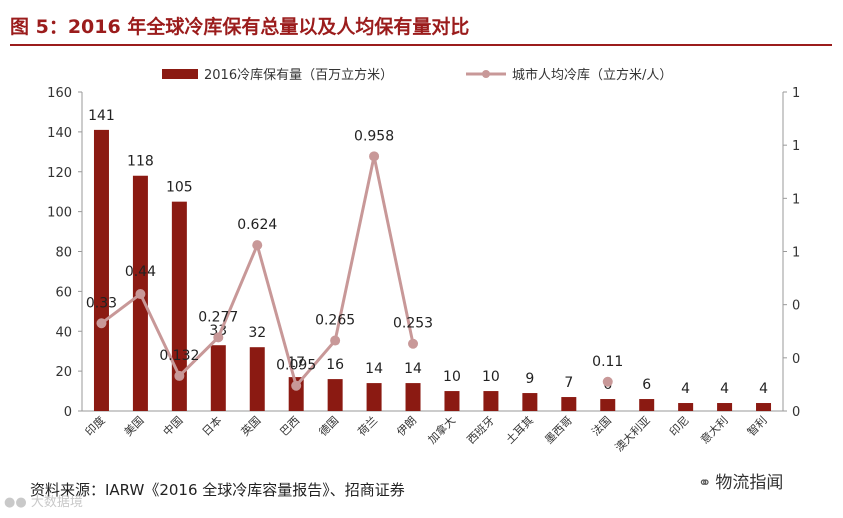 This screenshot has height=518, width=843. Describe the element at coordinates (296, 366) in the screenshot. I see `line-value-label: 0.095` at that location.